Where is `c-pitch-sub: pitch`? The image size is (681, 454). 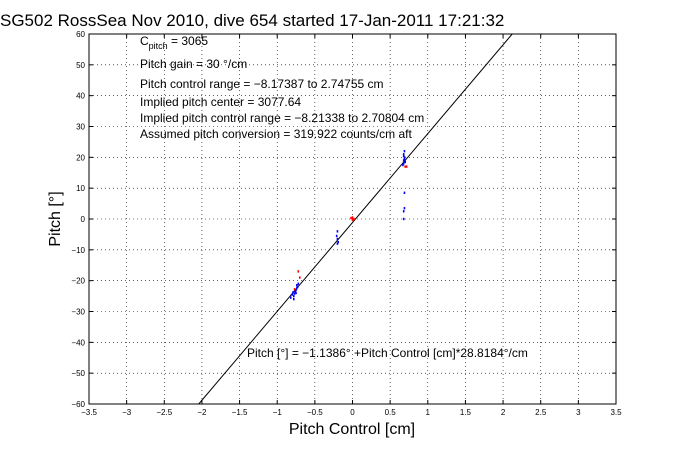
c-pitch-sub: pitch is located at coordinates (158, 46).